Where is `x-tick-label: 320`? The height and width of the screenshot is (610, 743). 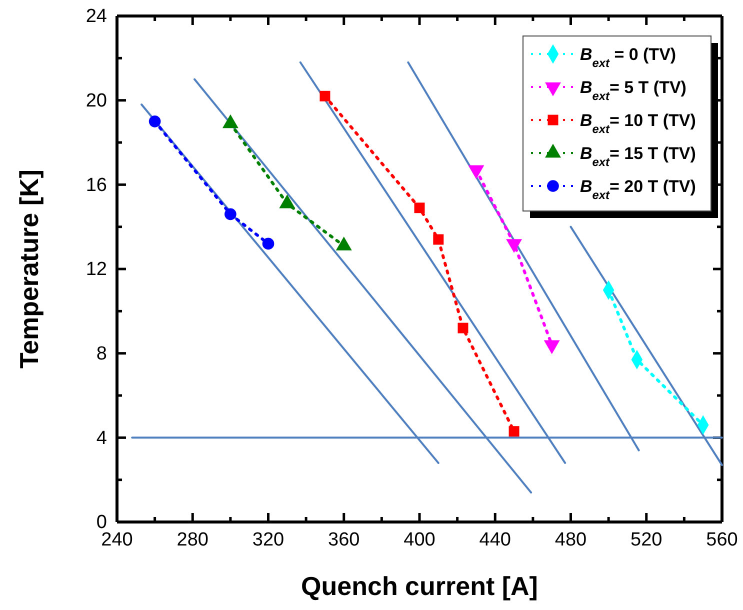
x-tick-label: 320 is located at coordinates (268, 539).